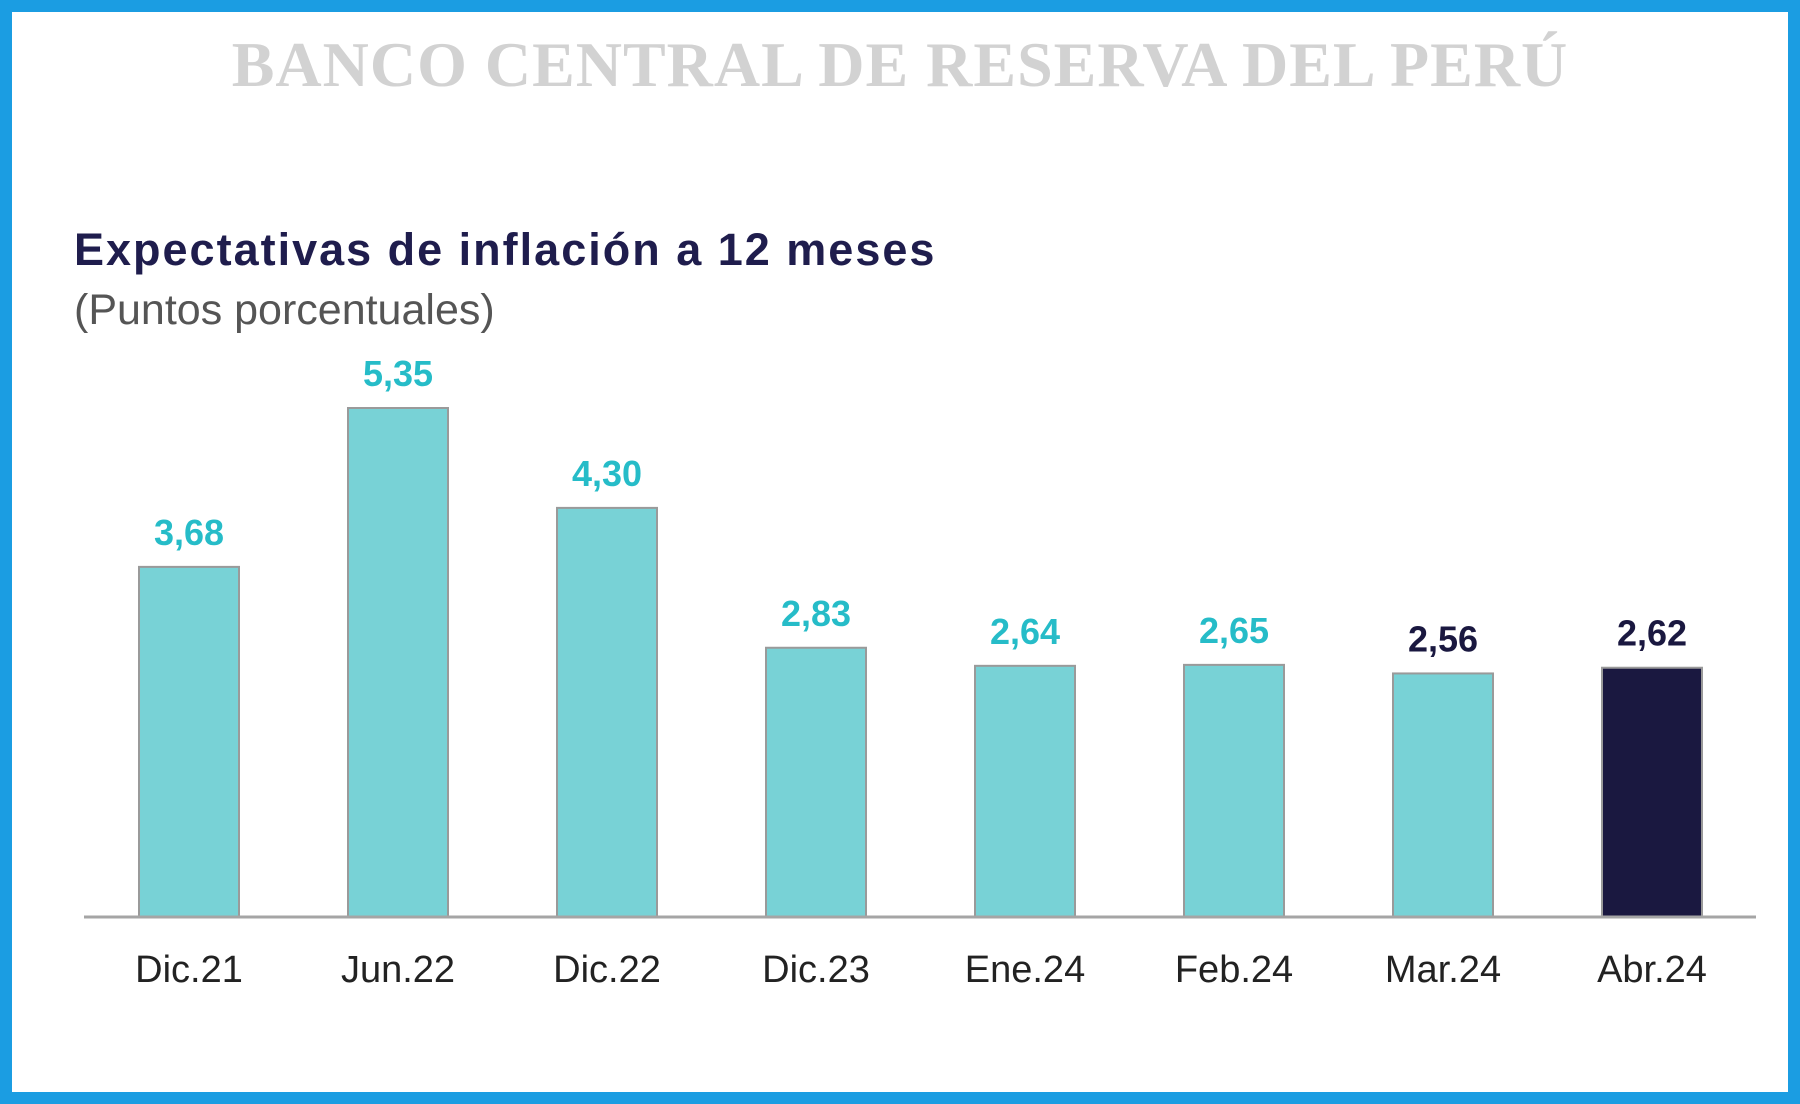 This screenshot has height=1104, width=1800. What do you see at coordinates (1025, 970) in the screenshot?
I see `x-tick-label-Ene.24: Ene.24` at bounding box center [1025, 970].